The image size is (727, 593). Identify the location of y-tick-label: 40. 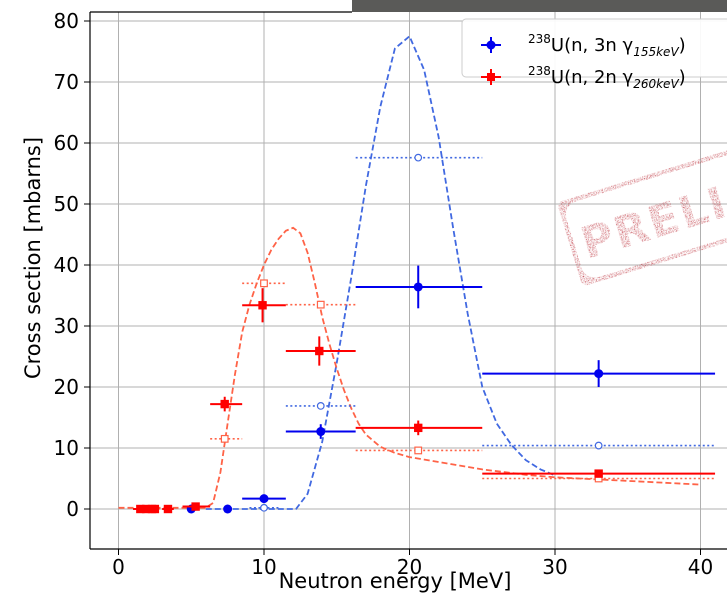
(66, 265).